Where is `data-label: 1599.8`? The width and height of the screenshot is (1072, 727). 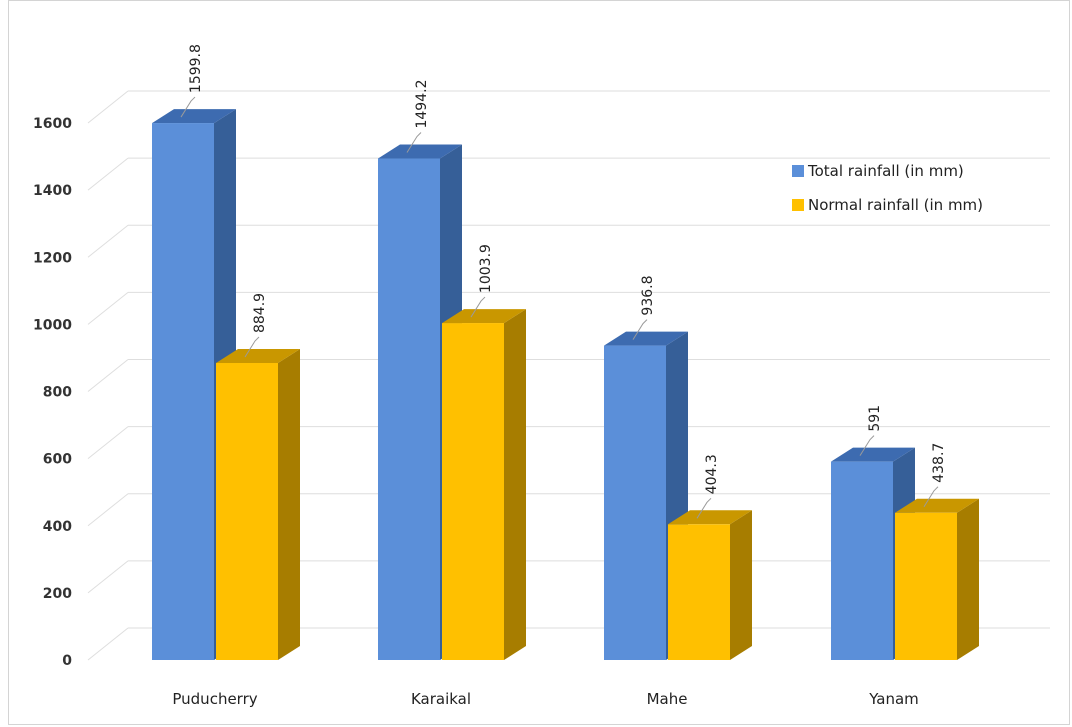 data-label: 1599.8 is located at coordinates (196, 68).